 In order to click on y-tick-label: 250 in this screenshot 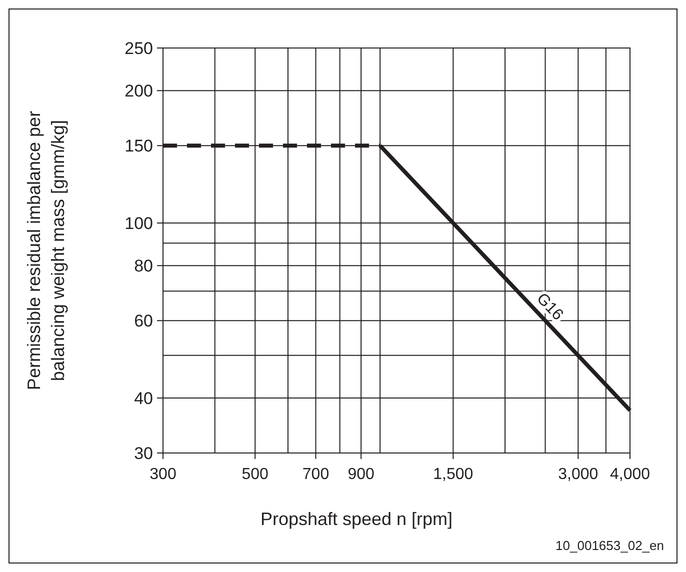, I will do `click(138, 48)`.